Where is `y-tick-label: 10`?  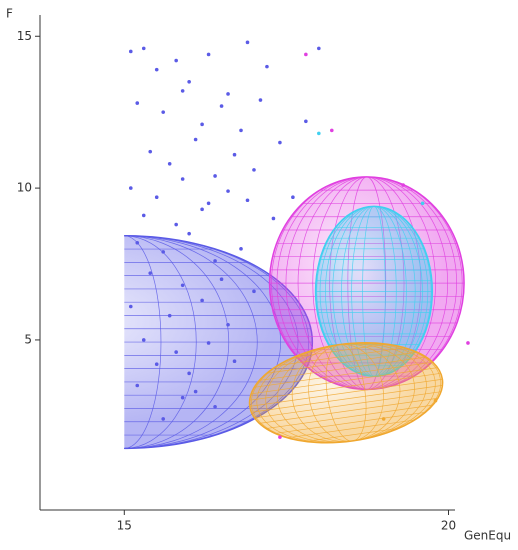 y-tick-label: 10 is located at coordinates (24, 188).